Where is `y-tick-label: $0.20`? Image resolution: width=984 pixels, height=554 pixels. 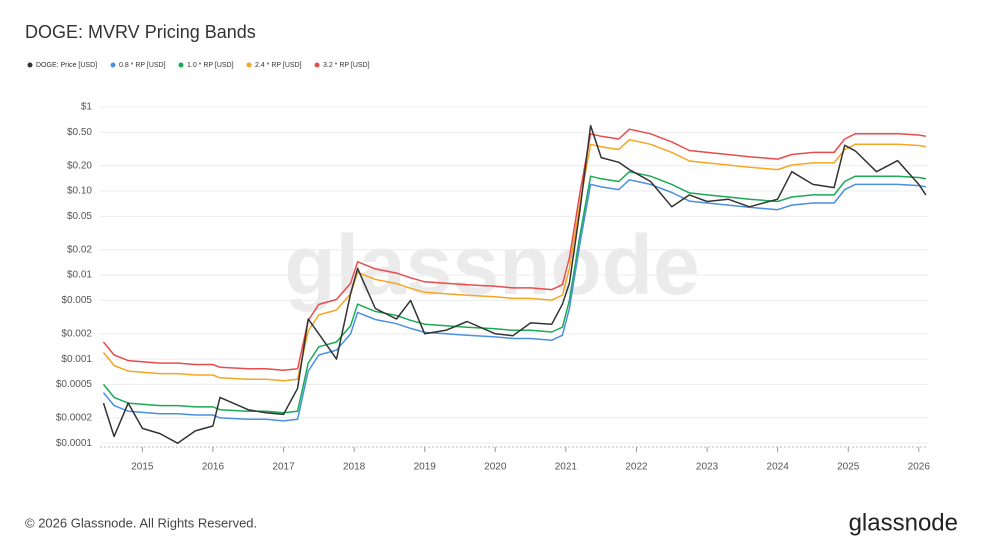 y-tick-label: $0.20 is located at coordinates (79, 165).